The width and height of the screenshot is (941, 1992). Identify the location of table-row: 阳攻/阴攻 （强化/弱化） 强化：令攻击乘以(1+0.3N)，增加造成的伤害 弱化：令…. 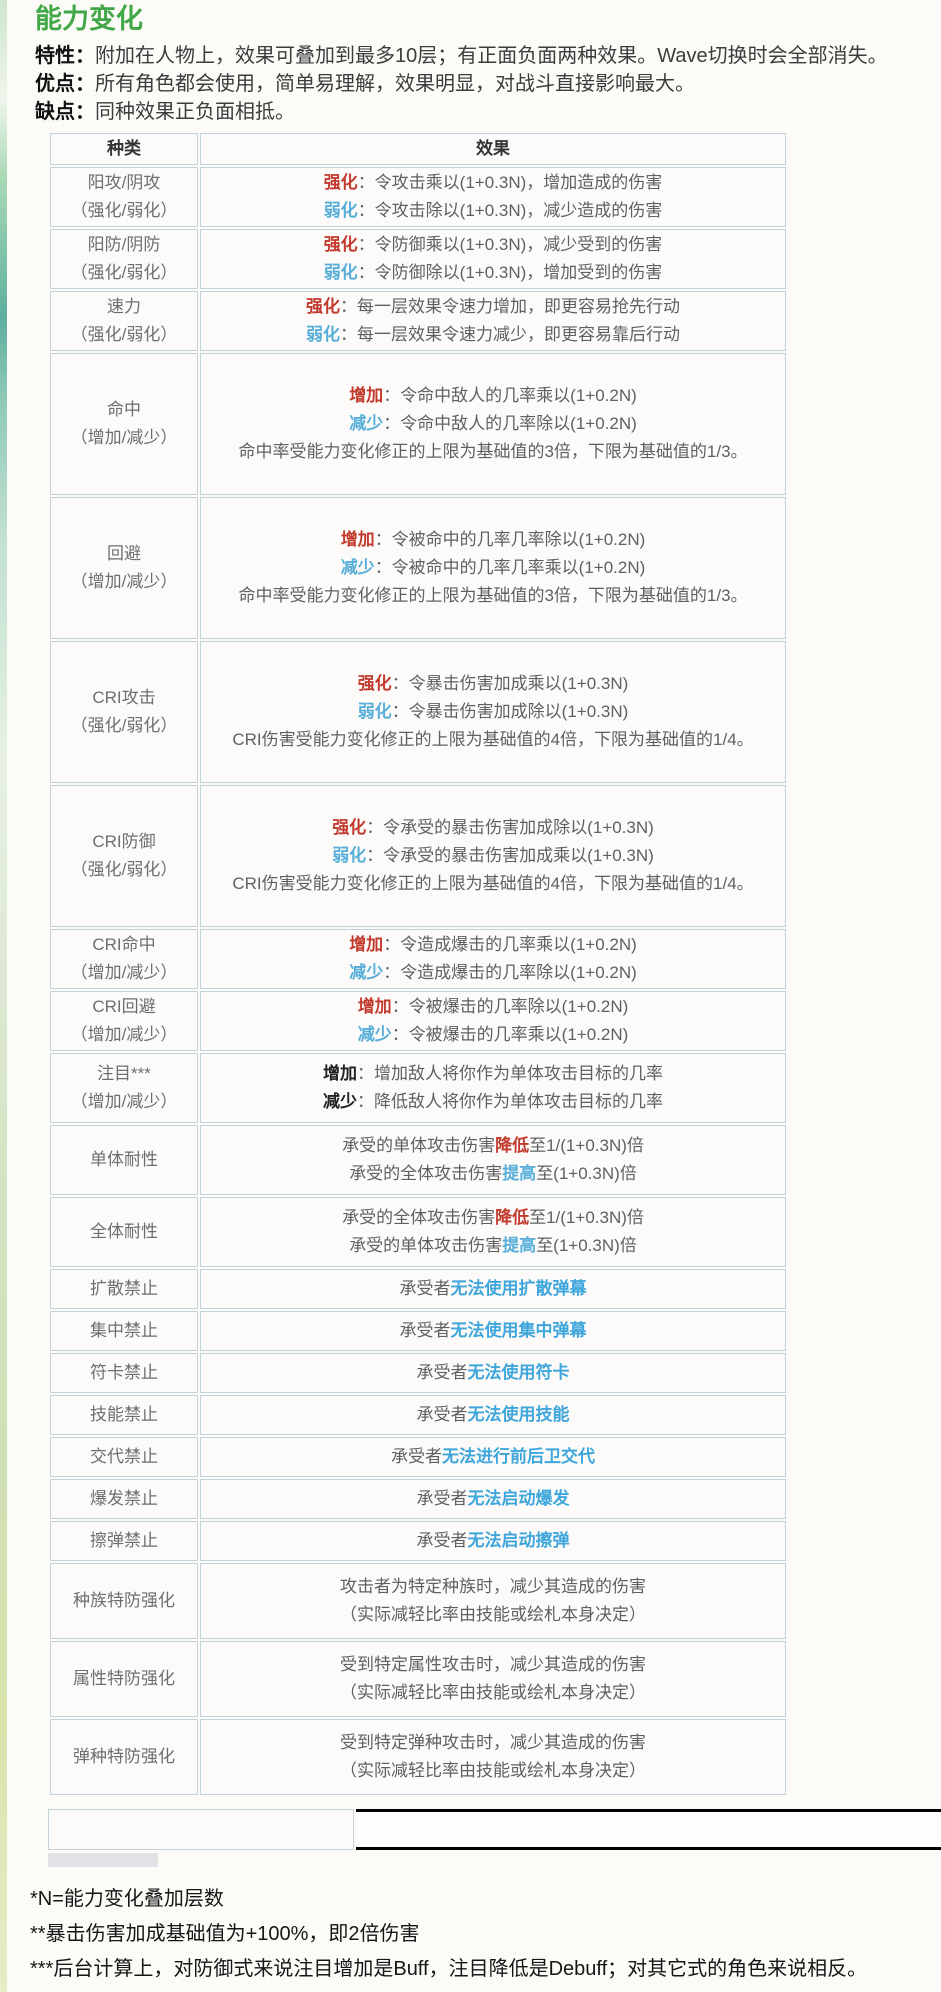
(418, 197).